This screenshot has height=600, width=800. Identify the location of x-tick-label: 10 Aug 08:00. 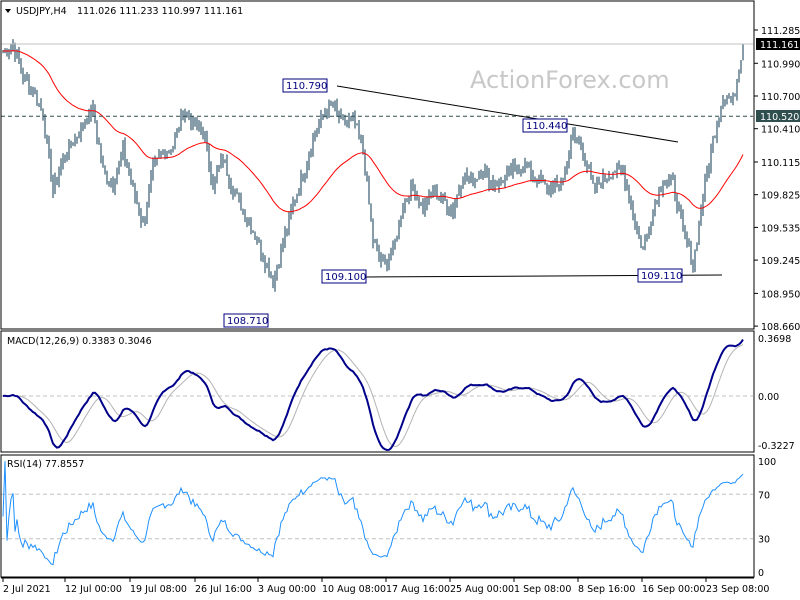
(354, 589).